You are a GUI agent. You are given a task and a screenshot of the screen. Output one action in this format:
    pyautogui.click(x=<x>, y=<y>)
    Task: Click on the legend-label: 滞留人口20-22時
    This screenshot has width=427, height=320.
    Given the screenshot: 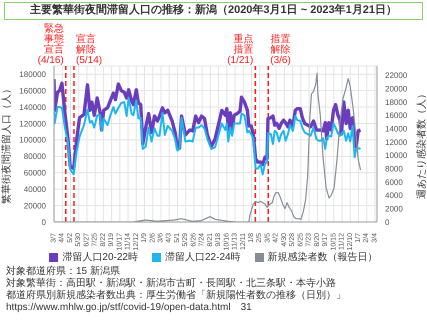 What is the action you would take?
    pyautogui.click(x=100, y=257)
    